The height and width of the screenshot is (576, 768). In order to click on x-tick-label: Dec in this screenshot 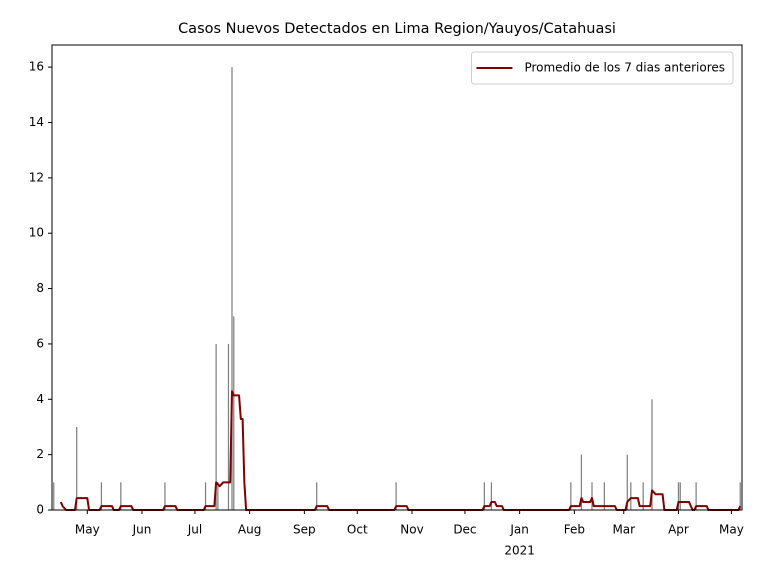, I will do `click(464, 530)`.